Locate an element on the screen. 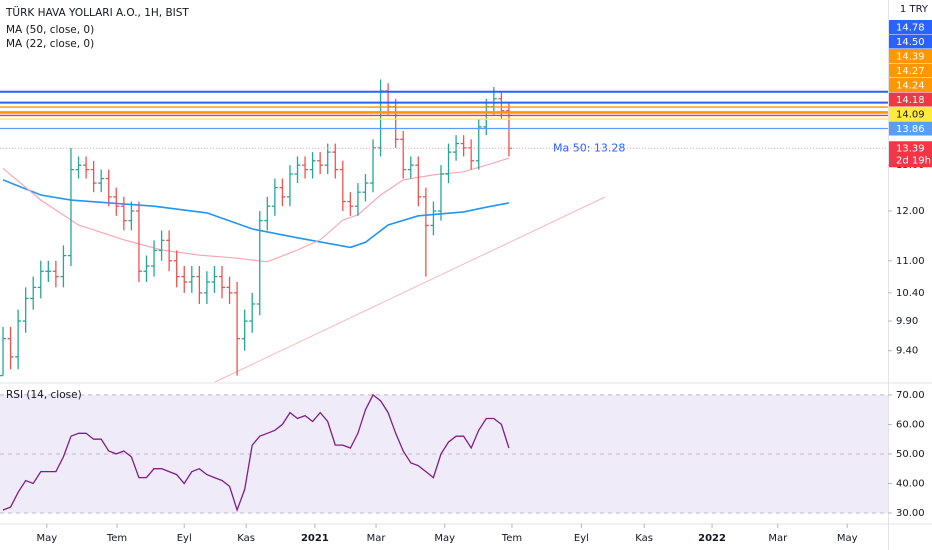 This screenshot has width=932, height=550. last-price-badge is located at coordinates (910, 154).